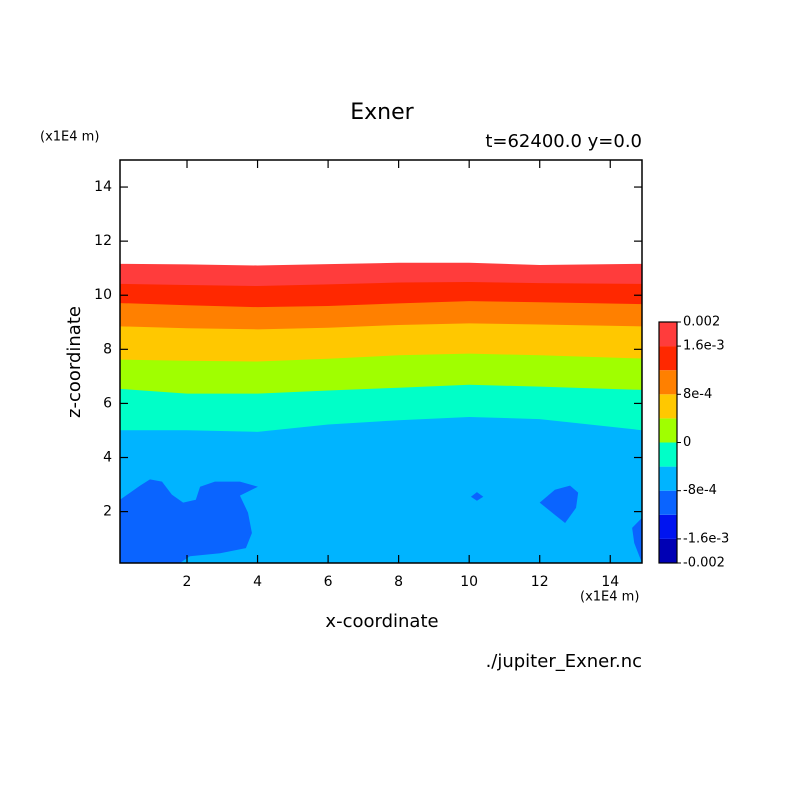 This screenshot has width=804, height=804. What do you see at coordinates (701, 322) in the screenshot?
I see `colorbar-tick-label: 0.002` at bounding box center [701, 322].